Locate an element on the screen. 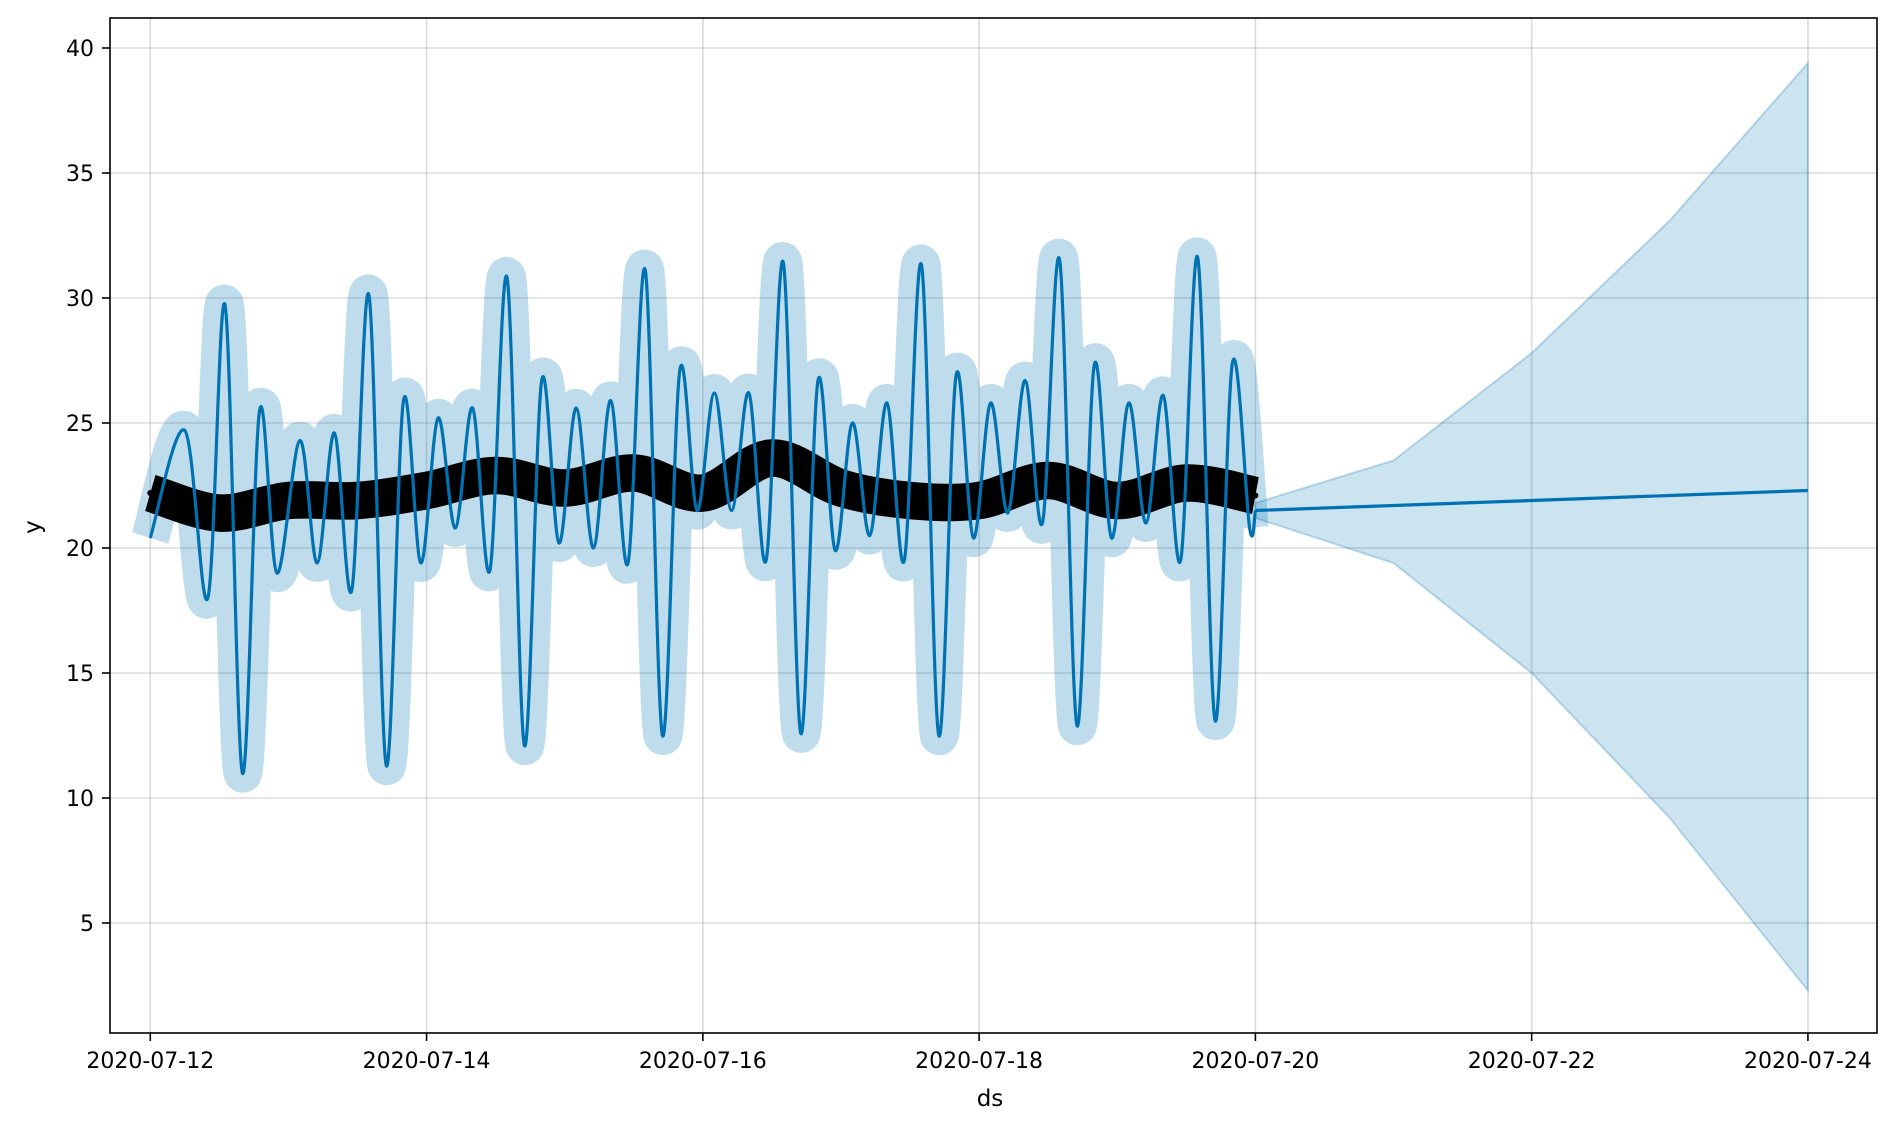 The height and width of the screenshot is (1132, 1890). y-axis-ticks: 5 10 15 20 25 30 35 40 is located at coordinates (88, 487).